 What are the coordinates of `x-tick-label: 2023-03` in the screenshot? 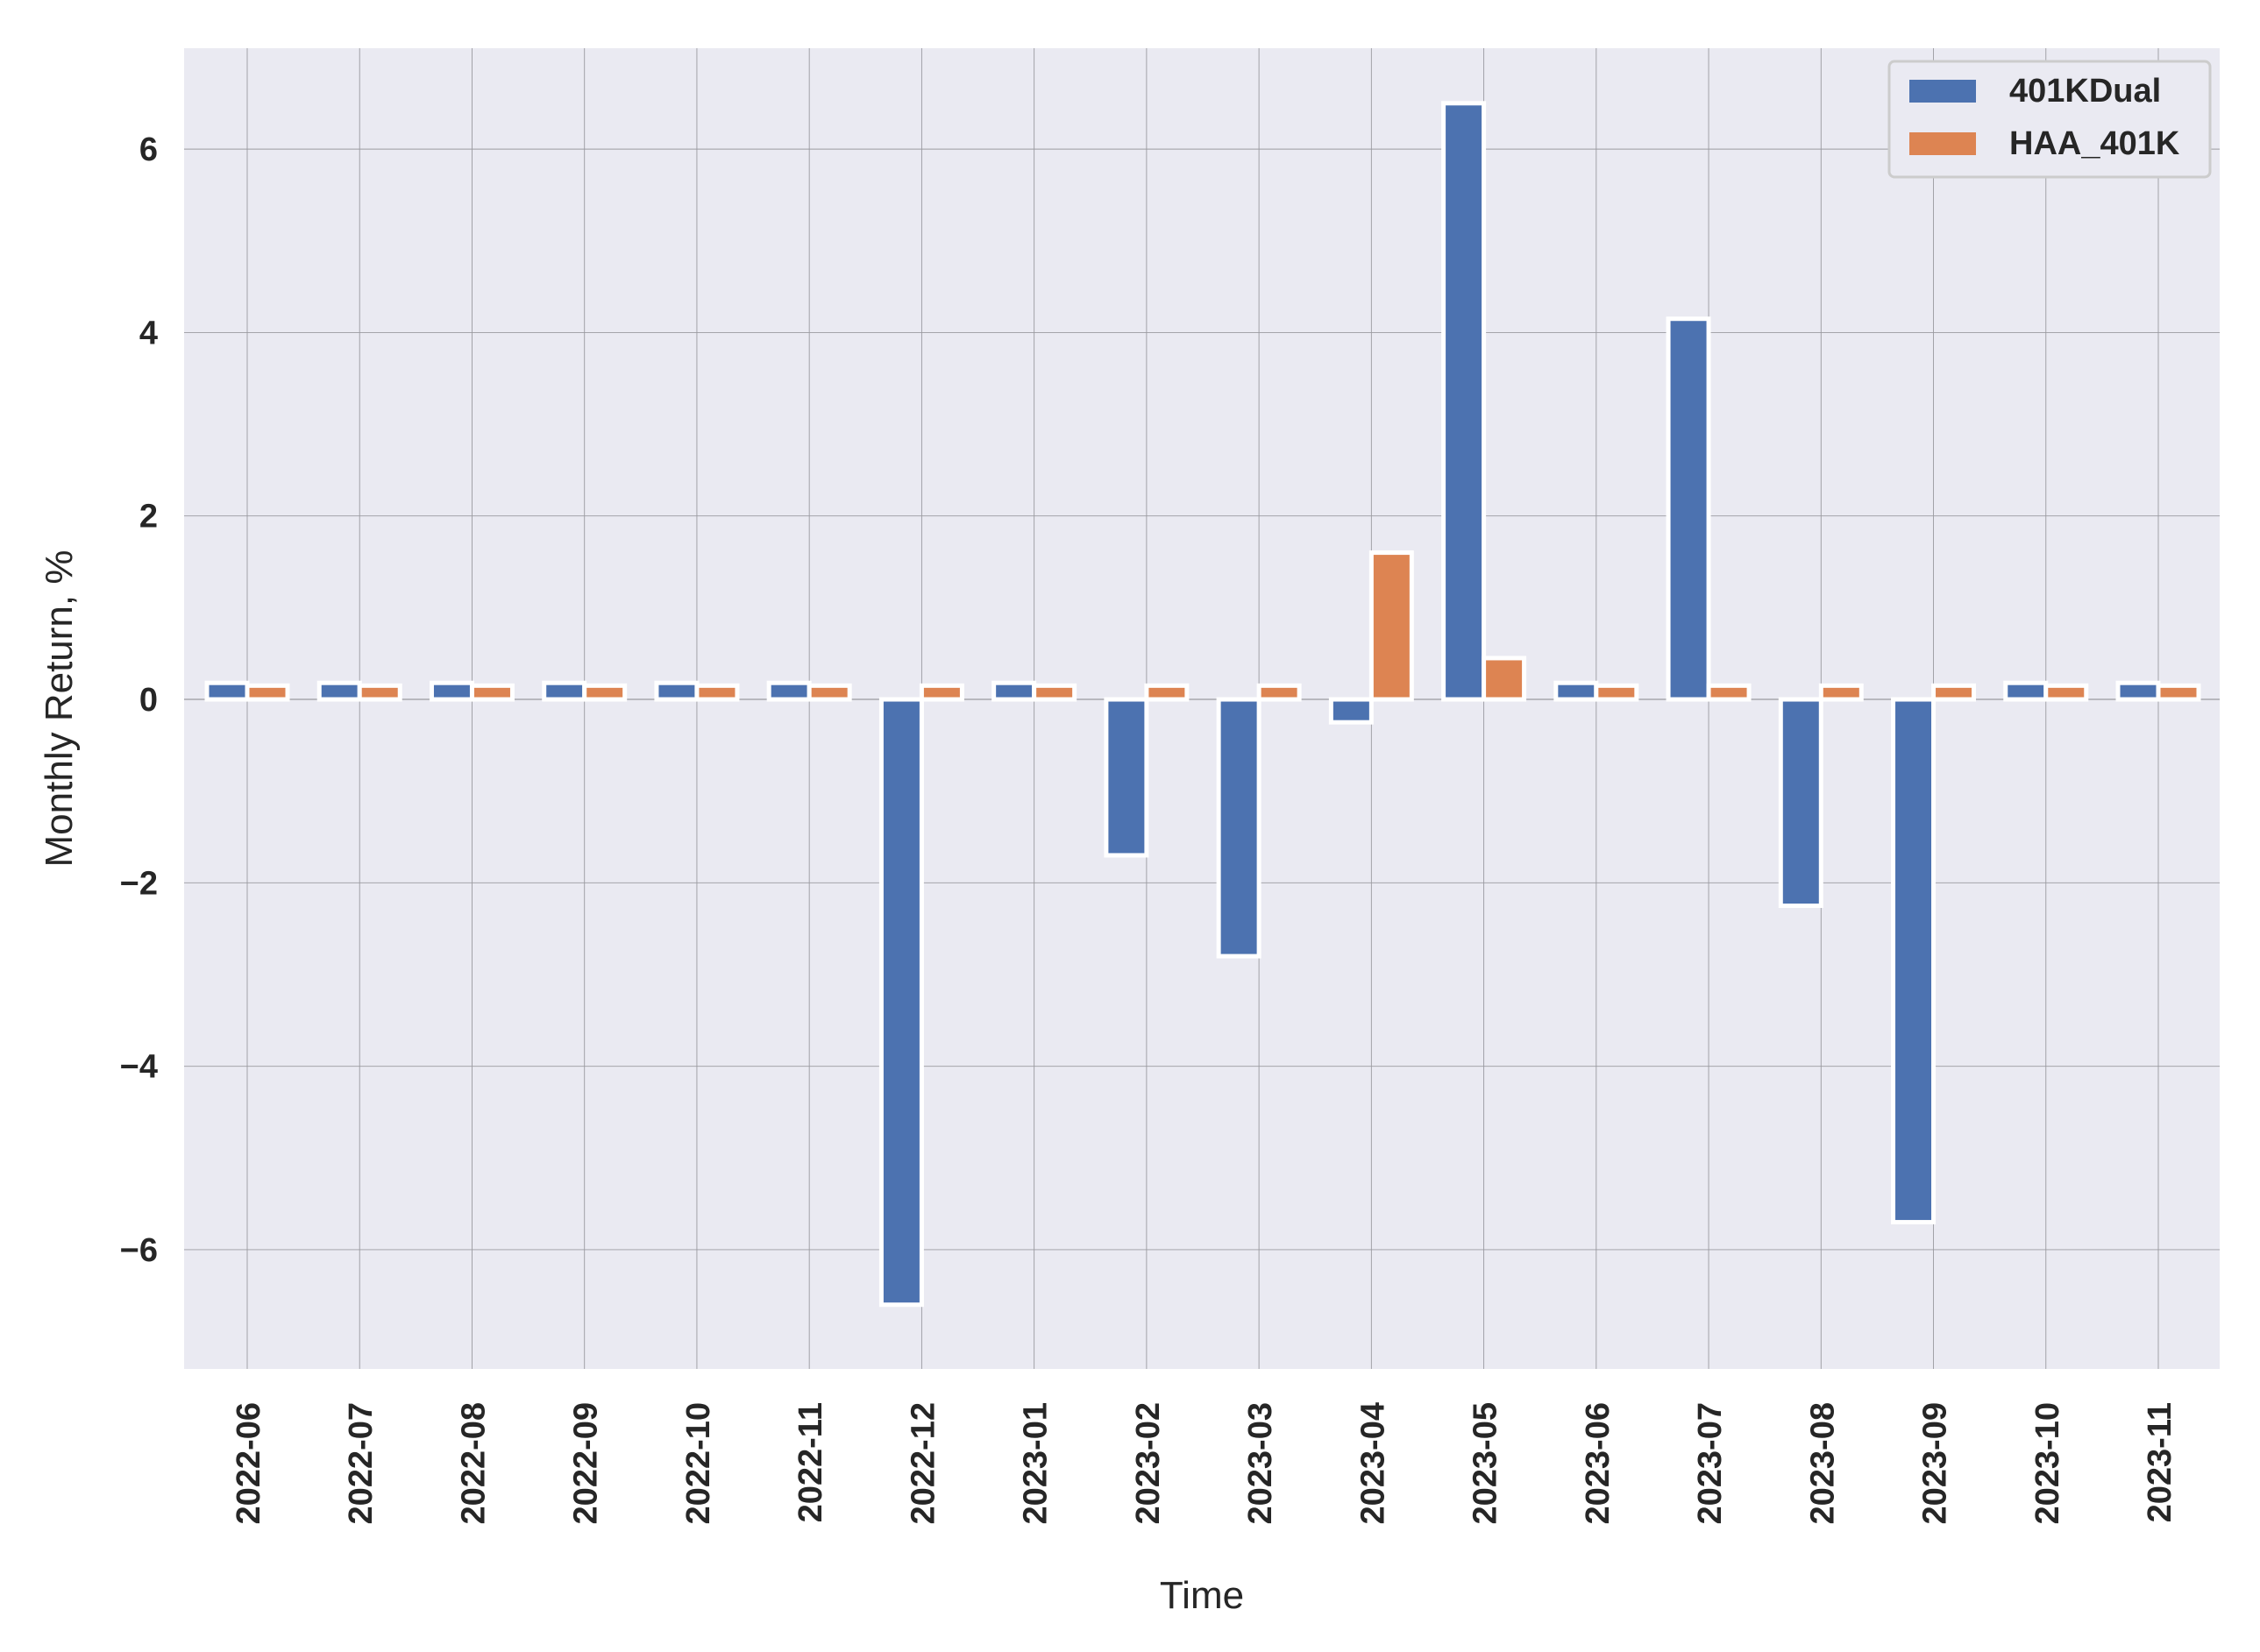 It's located at (1260, 1463).